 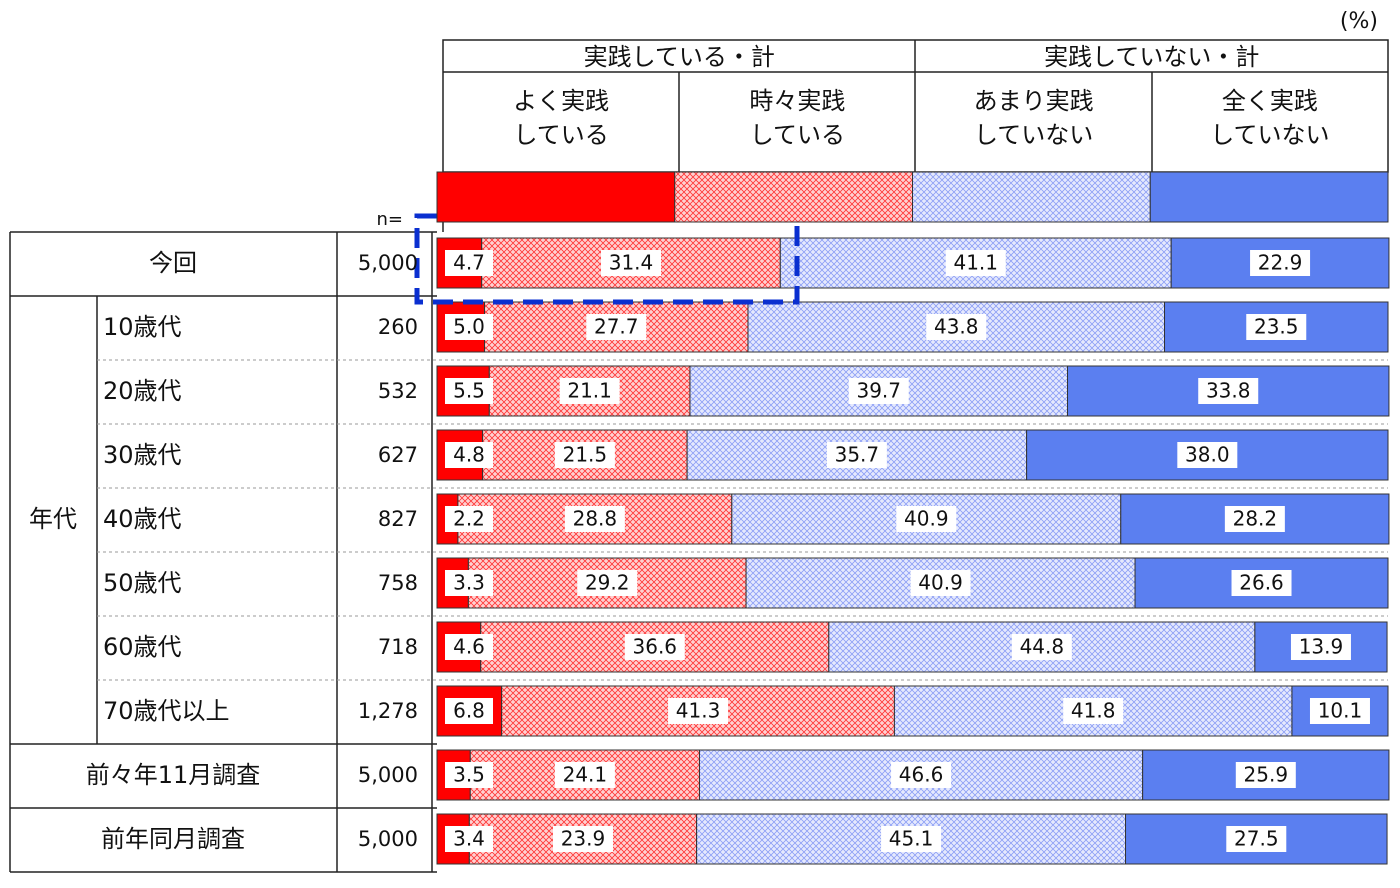 I want to click on row-label: 前年同月調査, so click(x=173, y=839).